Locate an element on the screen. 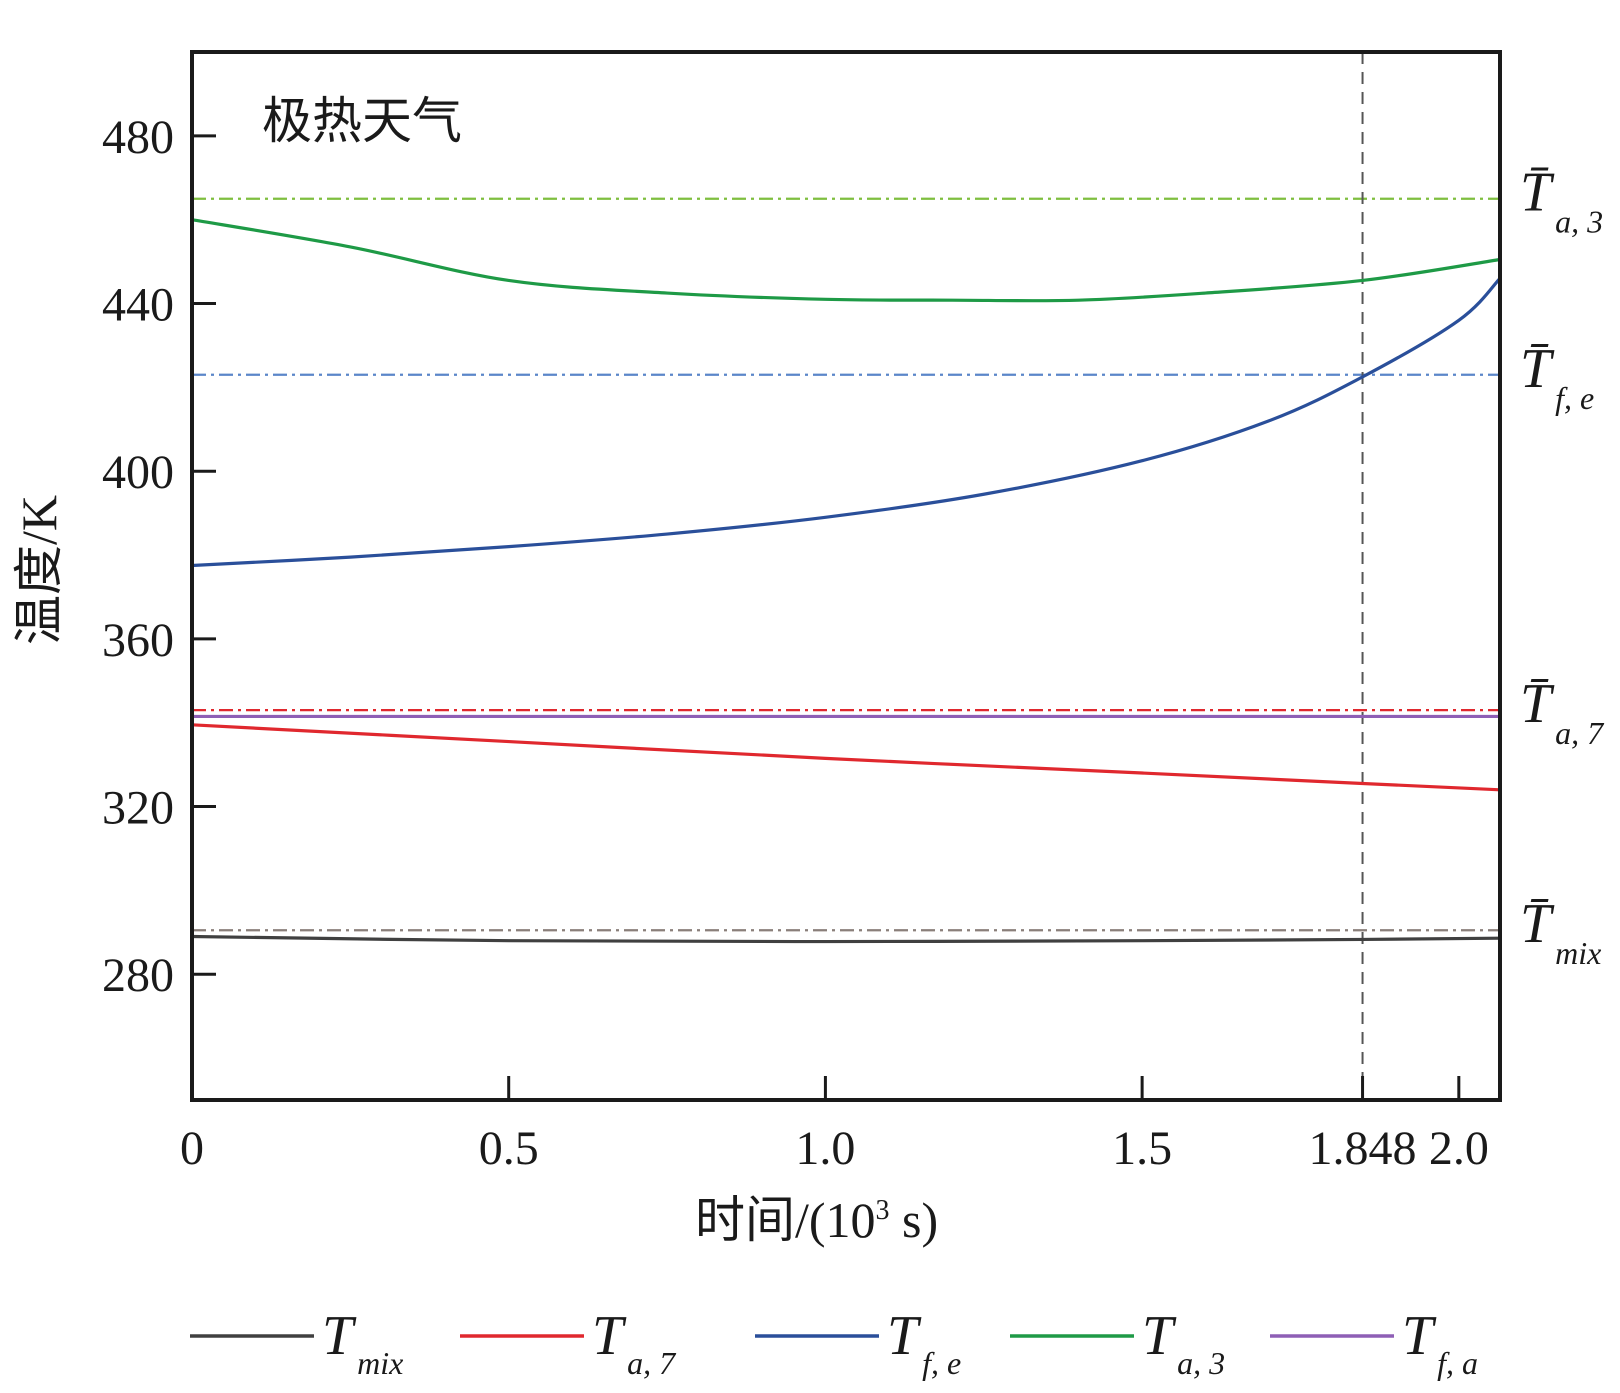 The width and height of the screenshot is (1620, 1393). y-tick-label: 440 is located at coordinates (138, 305).